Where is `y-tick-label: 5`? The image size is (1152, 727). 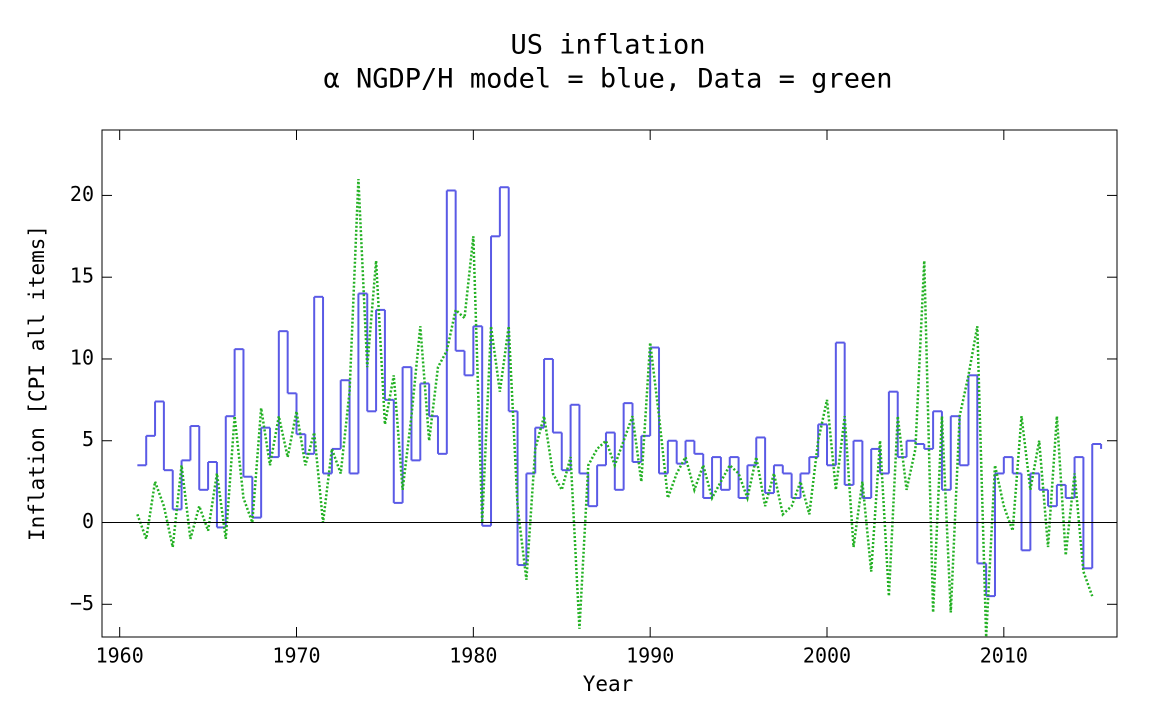 y-tick-label: 5 is located at coordinates (88, 439).